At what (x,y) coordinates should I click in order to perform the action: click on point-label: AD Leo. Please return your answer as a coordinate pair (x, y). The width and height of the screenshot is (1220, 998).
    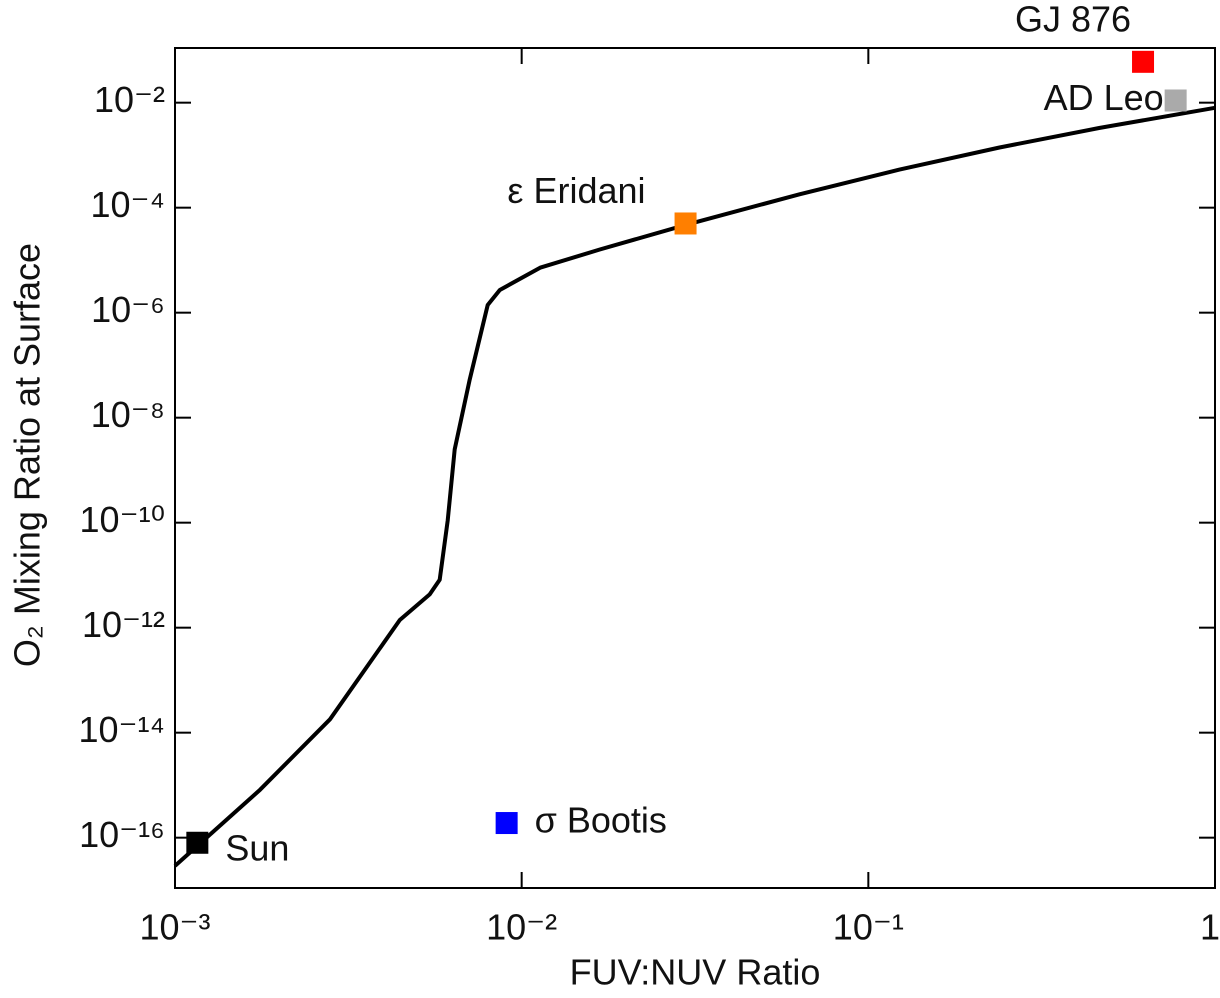
    Looking at the image, I should click on (1104, 97).